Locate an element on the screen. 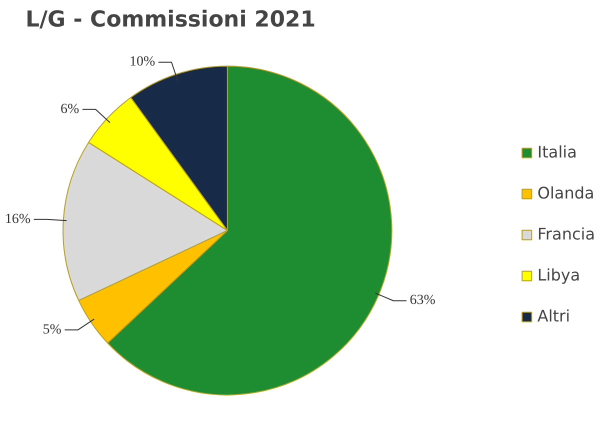  legend-label: Italia is located at coordinates (557, 152).